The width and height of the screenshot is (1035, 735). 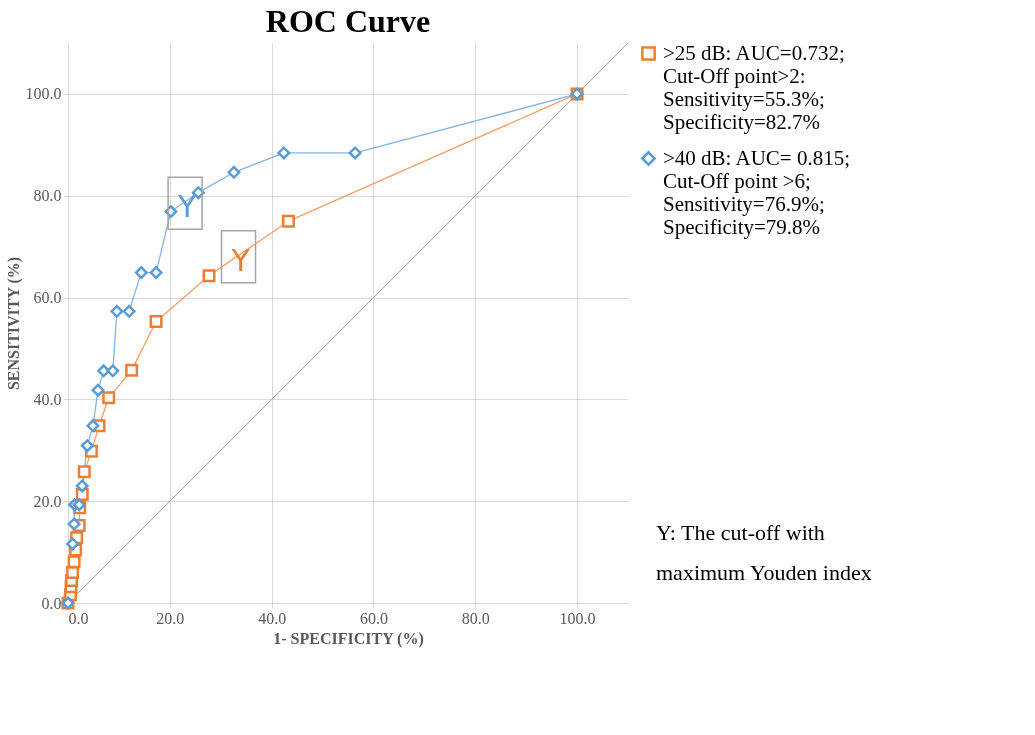 I want to click on chart-title: ROC Curve, so click(x=348, y=20).